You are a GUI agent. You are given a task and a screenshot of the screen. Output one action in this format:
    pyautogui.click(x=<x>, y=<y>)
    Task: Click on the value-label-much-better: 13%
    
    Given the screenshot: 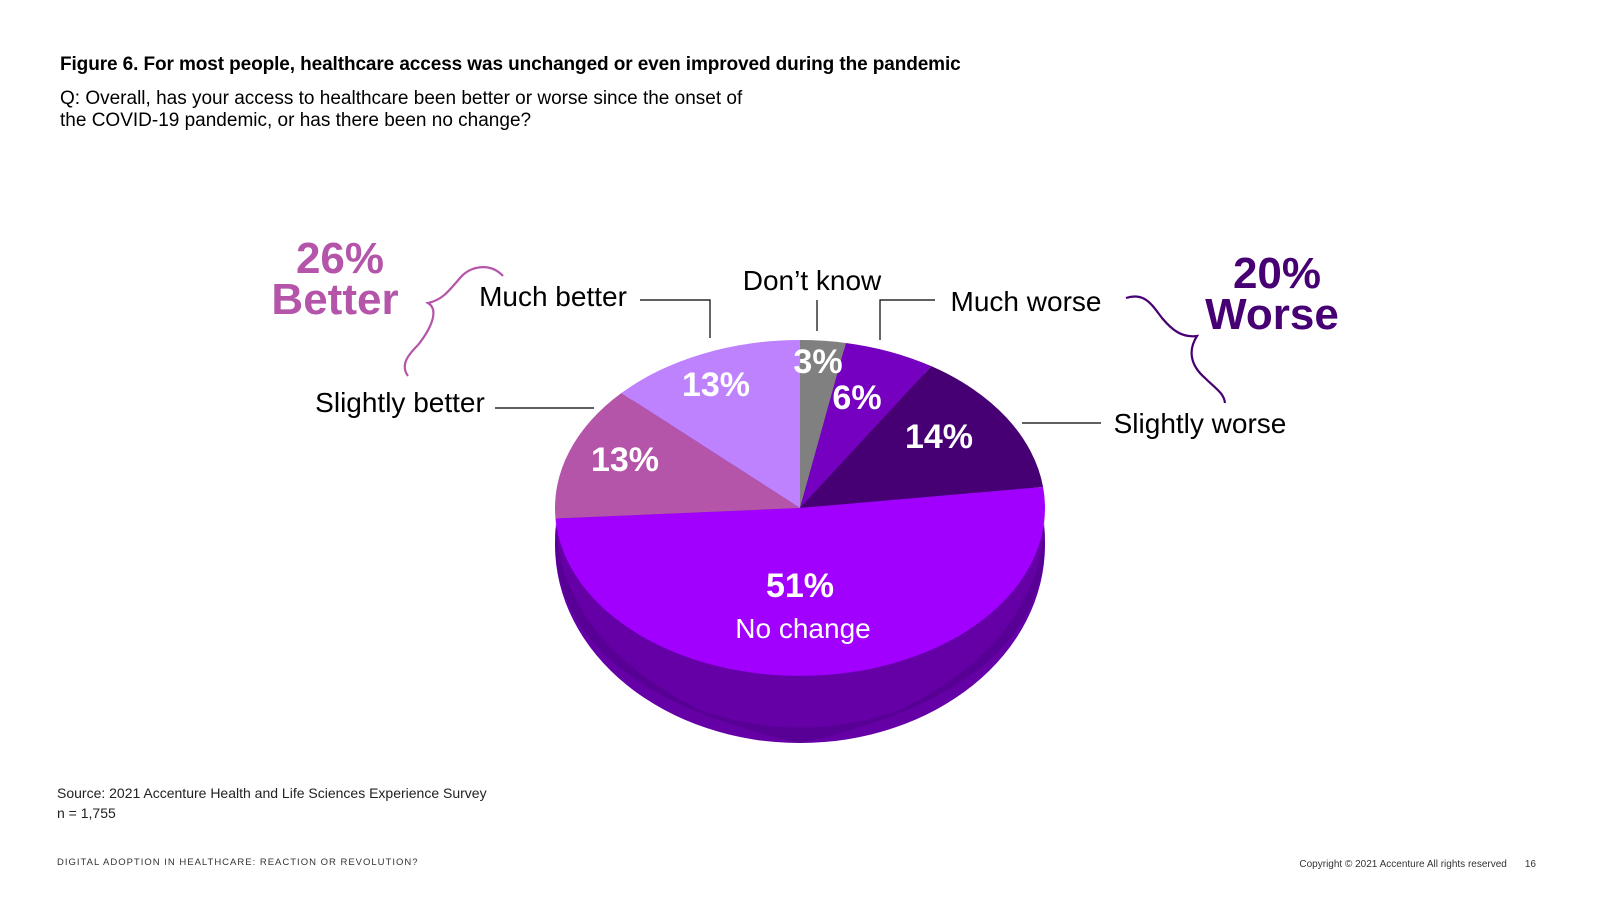 What is the action you would take?
    pyautogui.click(x=716, y=385)
    